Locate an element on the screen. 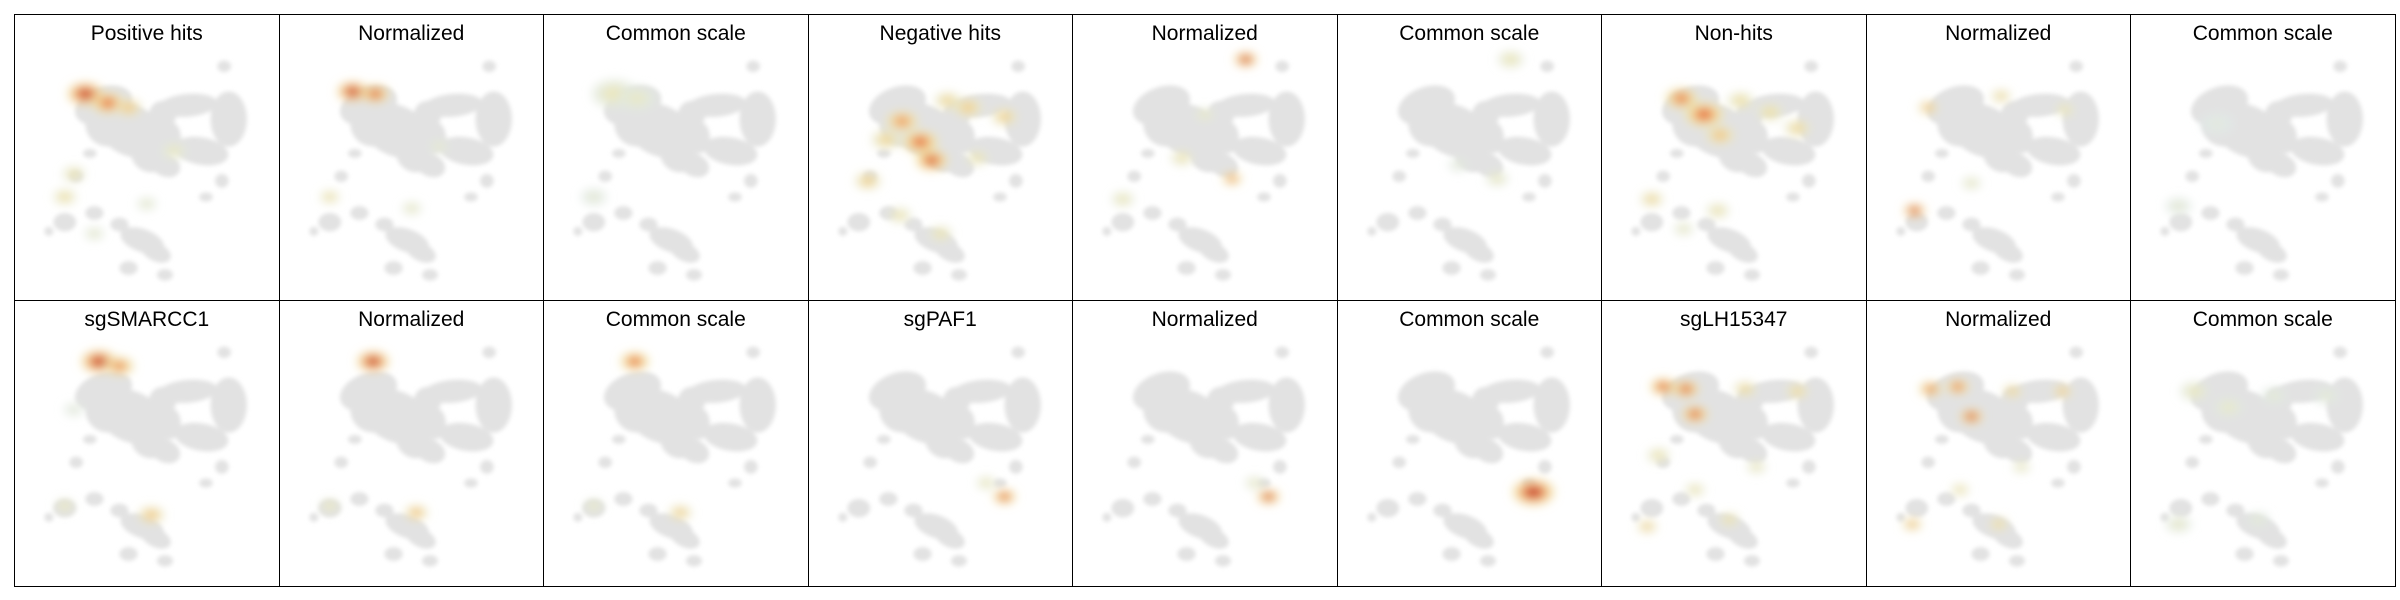  panel-title: Normalized is located at coordinates (1998, 319).